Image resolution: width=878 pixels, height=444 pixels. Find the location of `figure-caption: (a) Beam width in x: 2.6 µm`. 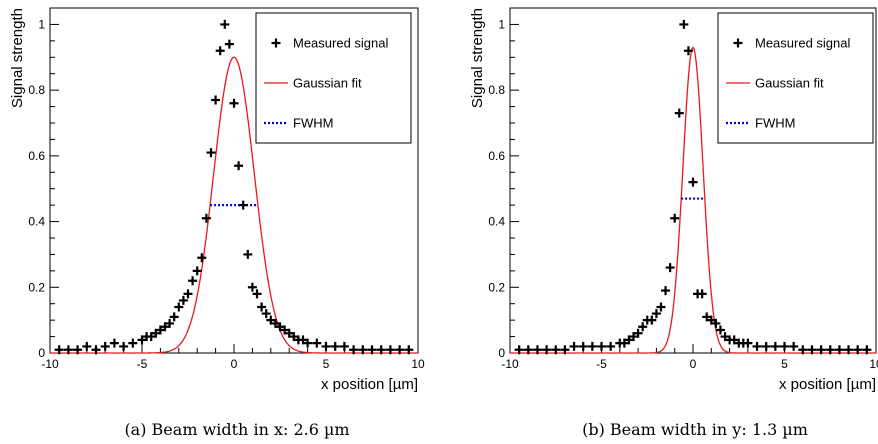

figure-caption: (a) Beam width in x: 2.6 µm is located at coordinates (236, 429).